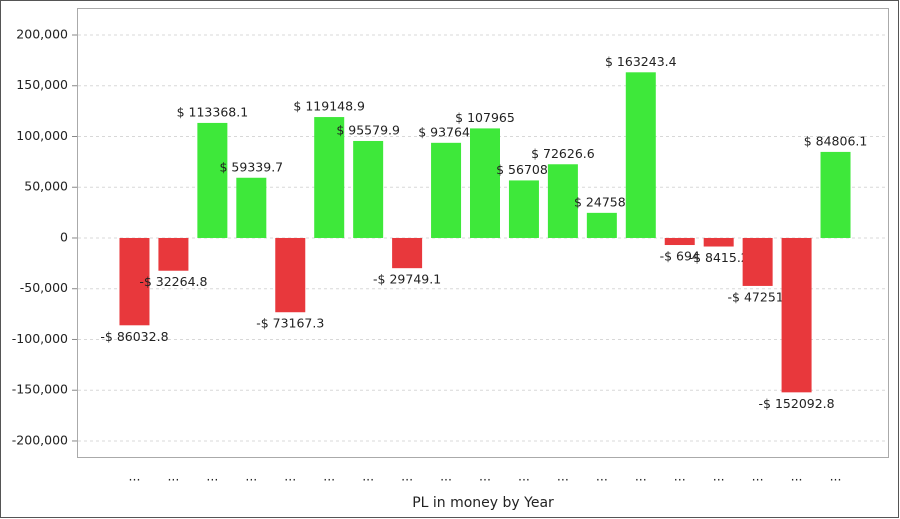 The height and width of the screenshot is (519, 900). What do you see at coordinates (836, 140) in the screenshot?
I see `data-label: $ 84806.1` at bounding box center [836, 140].